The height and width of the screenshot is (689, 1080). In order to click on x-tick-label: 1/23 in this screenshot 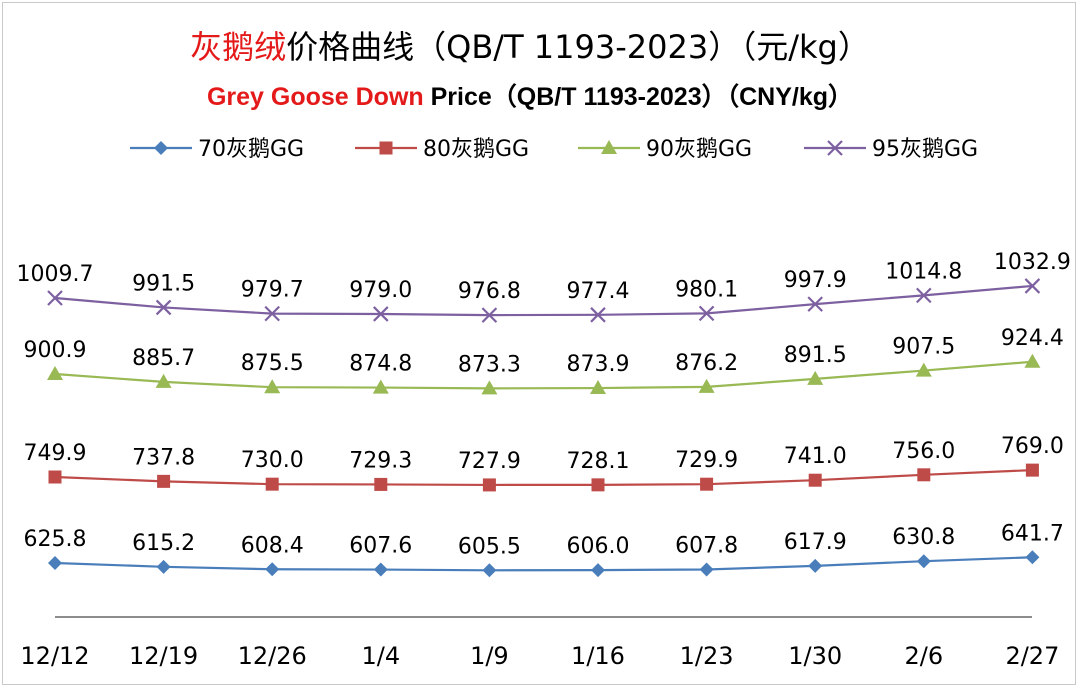, I will do `click(707, 656)`.